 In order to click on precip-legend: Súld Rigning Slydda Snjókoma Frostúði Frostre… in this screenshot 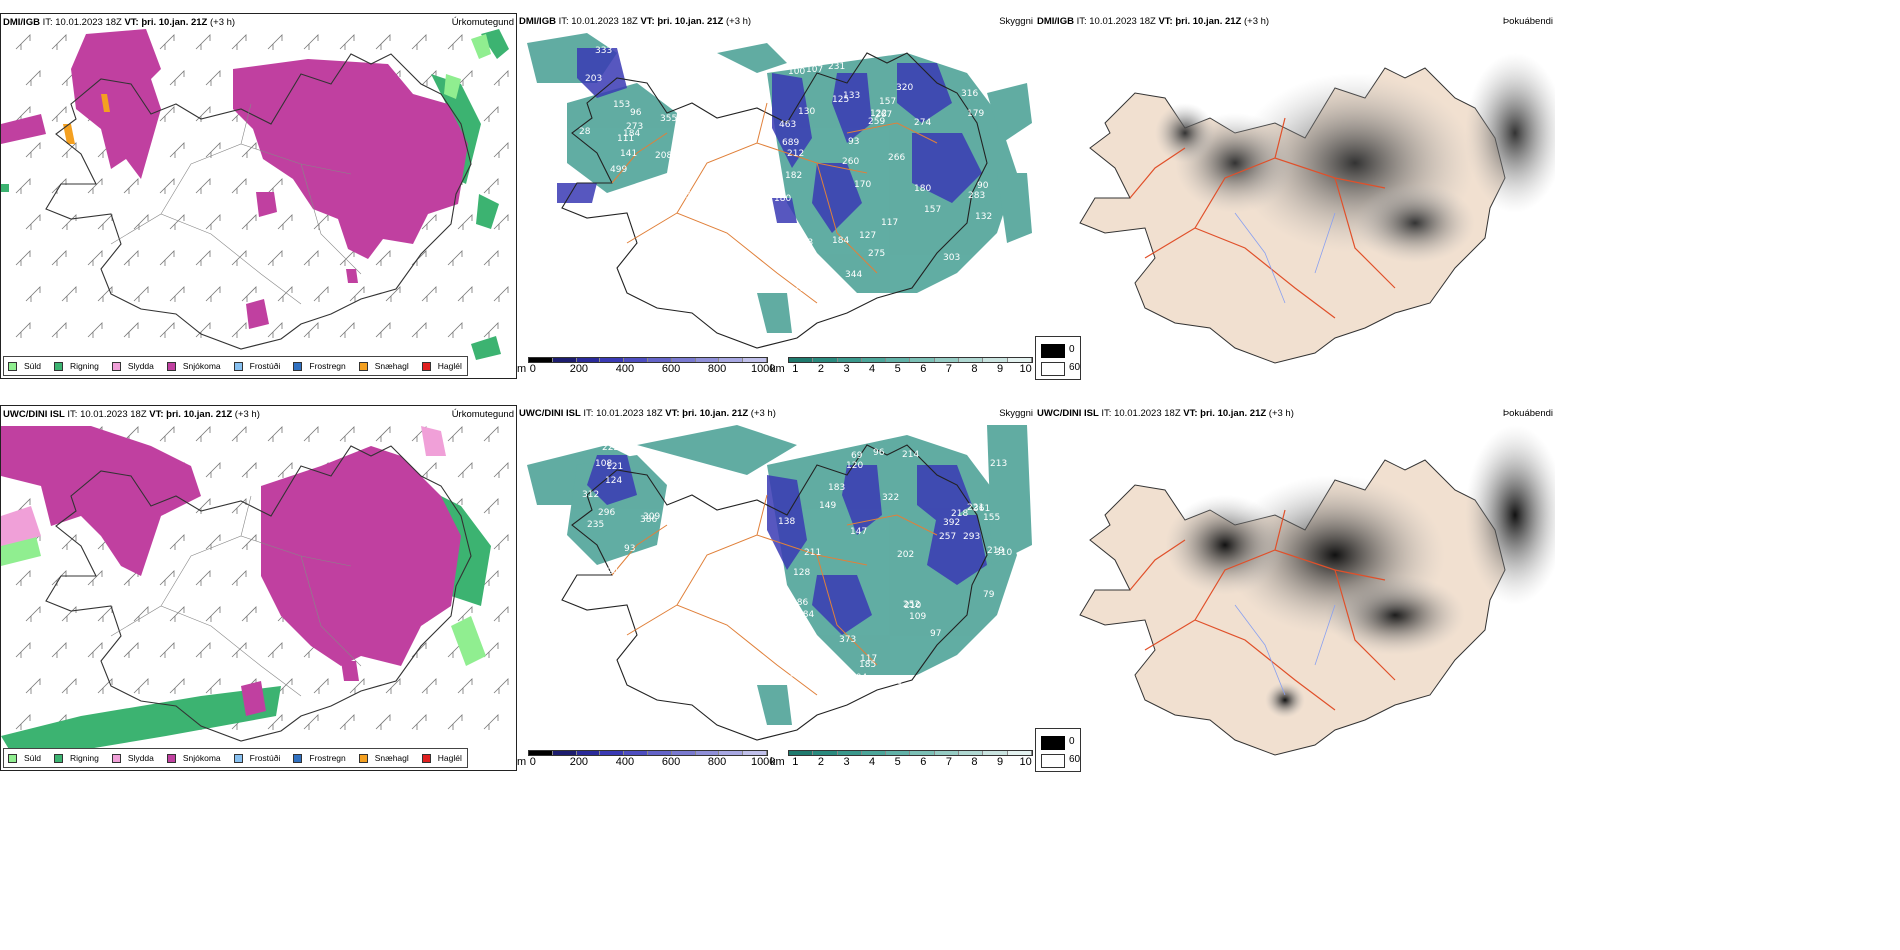, I will do `click(235, 758)`.